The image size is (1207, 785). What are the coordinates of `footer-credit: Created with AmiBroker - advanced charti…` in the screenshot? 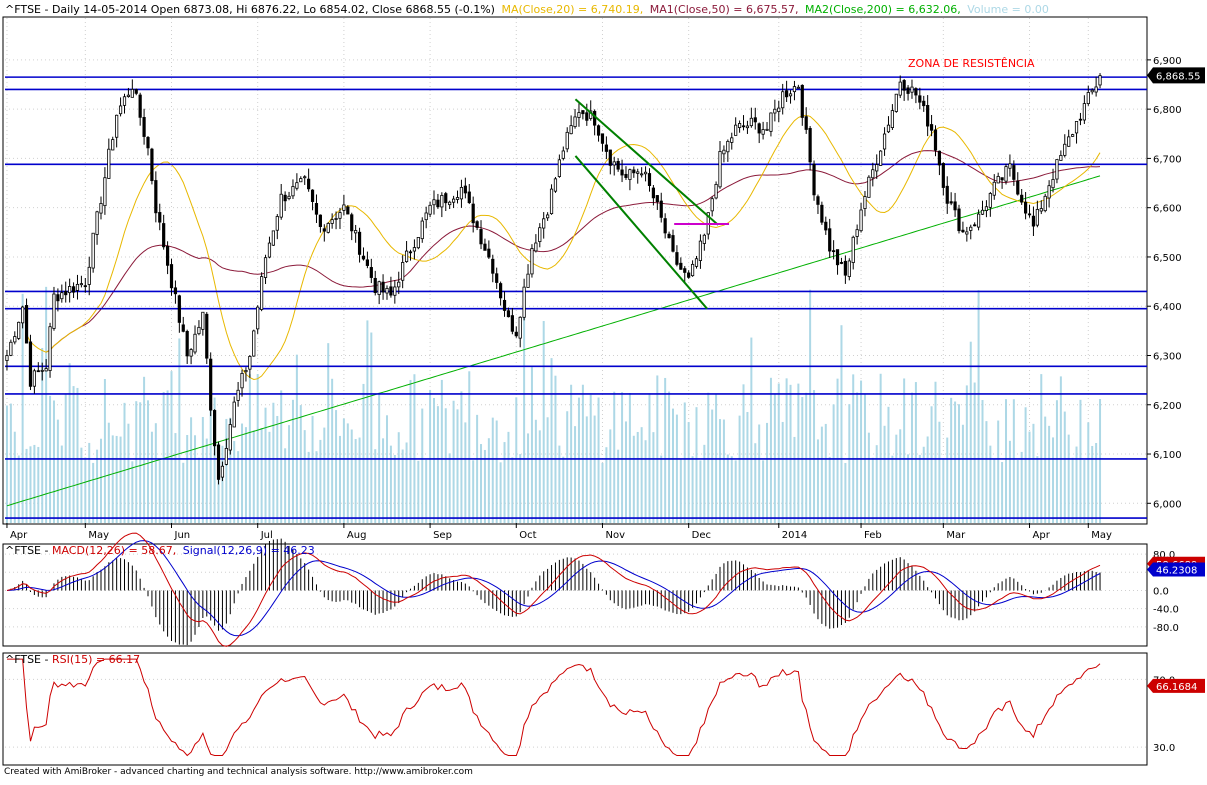 It's located at (238, 772).